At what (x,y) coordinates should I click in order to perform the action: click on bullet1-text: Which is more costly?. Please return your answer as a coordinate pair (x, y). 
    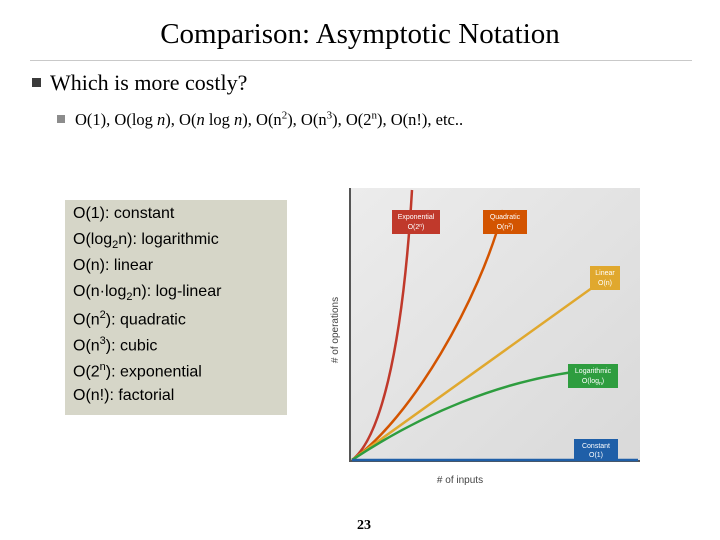
    Looking at the image, I should click on (149, 82).